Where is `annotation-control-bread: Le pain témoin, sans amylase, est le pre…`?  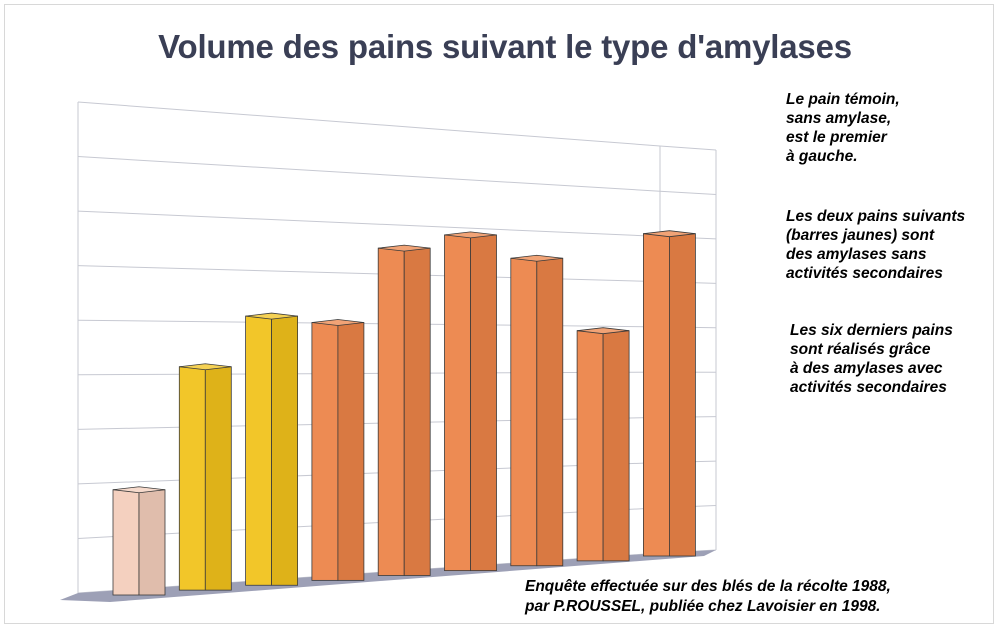
annotation-control-bread: Le pain témoin, sans amylase, est le pre… is located at coordinates (843, 128).